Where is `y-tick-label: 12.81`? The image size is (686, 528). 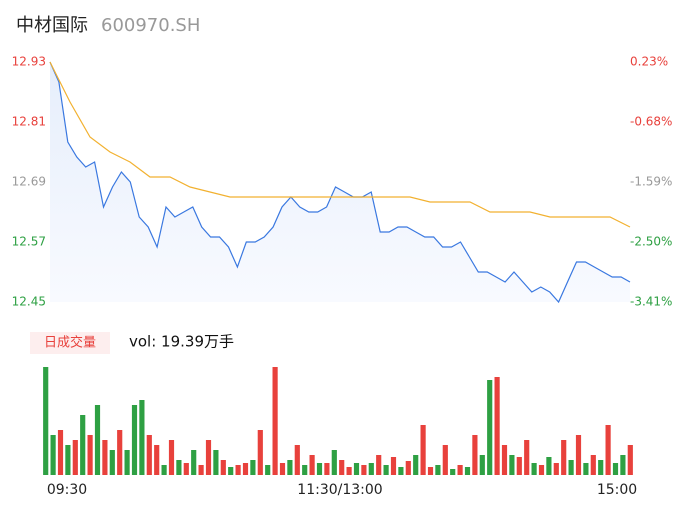 y-tick-label: 12.81 is located at coordinates (29, 122).